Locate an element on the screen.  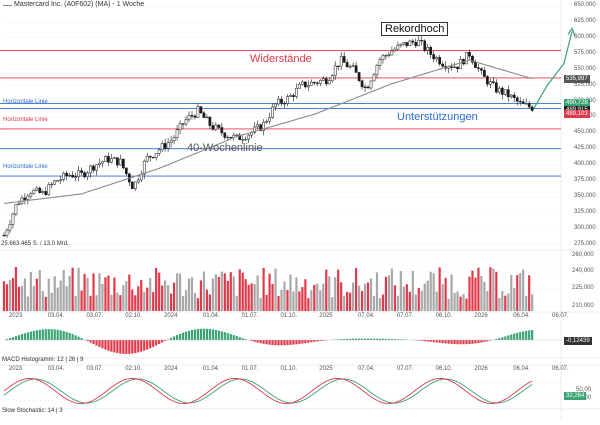
x-axis-label: 01.10. is located at coordinates (288, 369).